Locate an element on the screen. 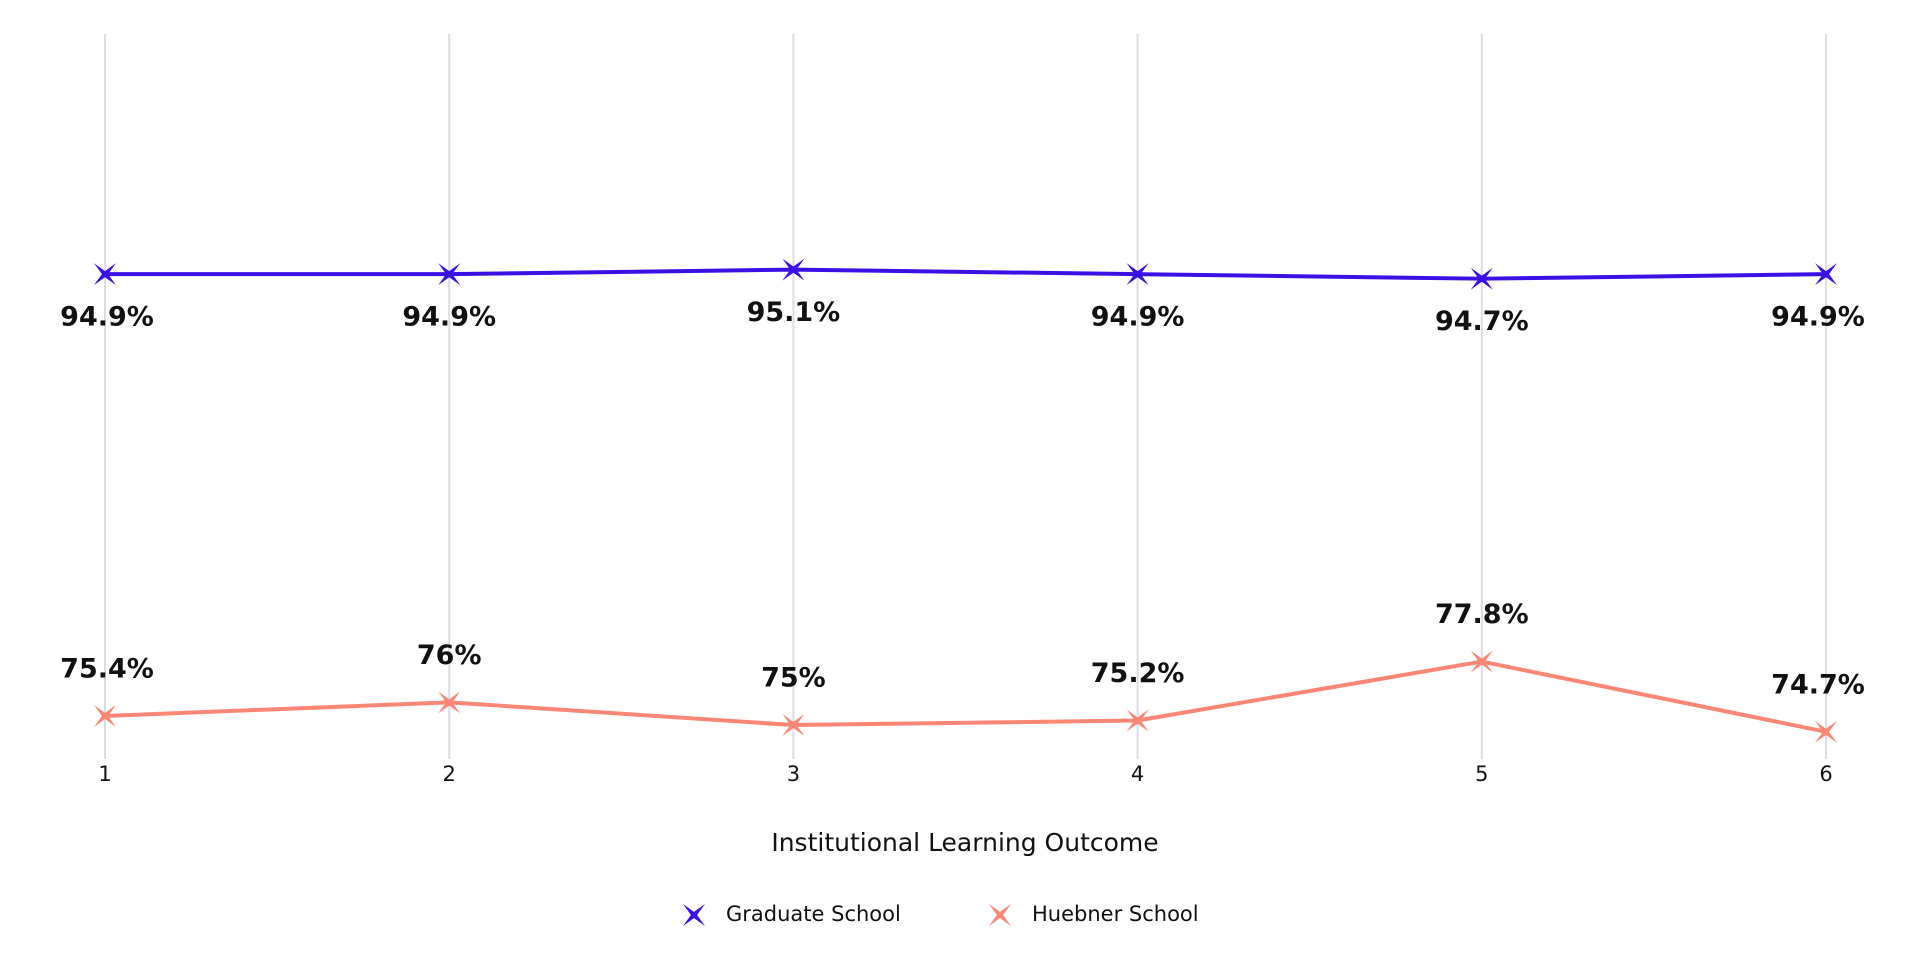 The height and width of the screenshot is (975, 1920). x-axis-title: Institutional Learning Outcome is located at coordinates (964, 842).